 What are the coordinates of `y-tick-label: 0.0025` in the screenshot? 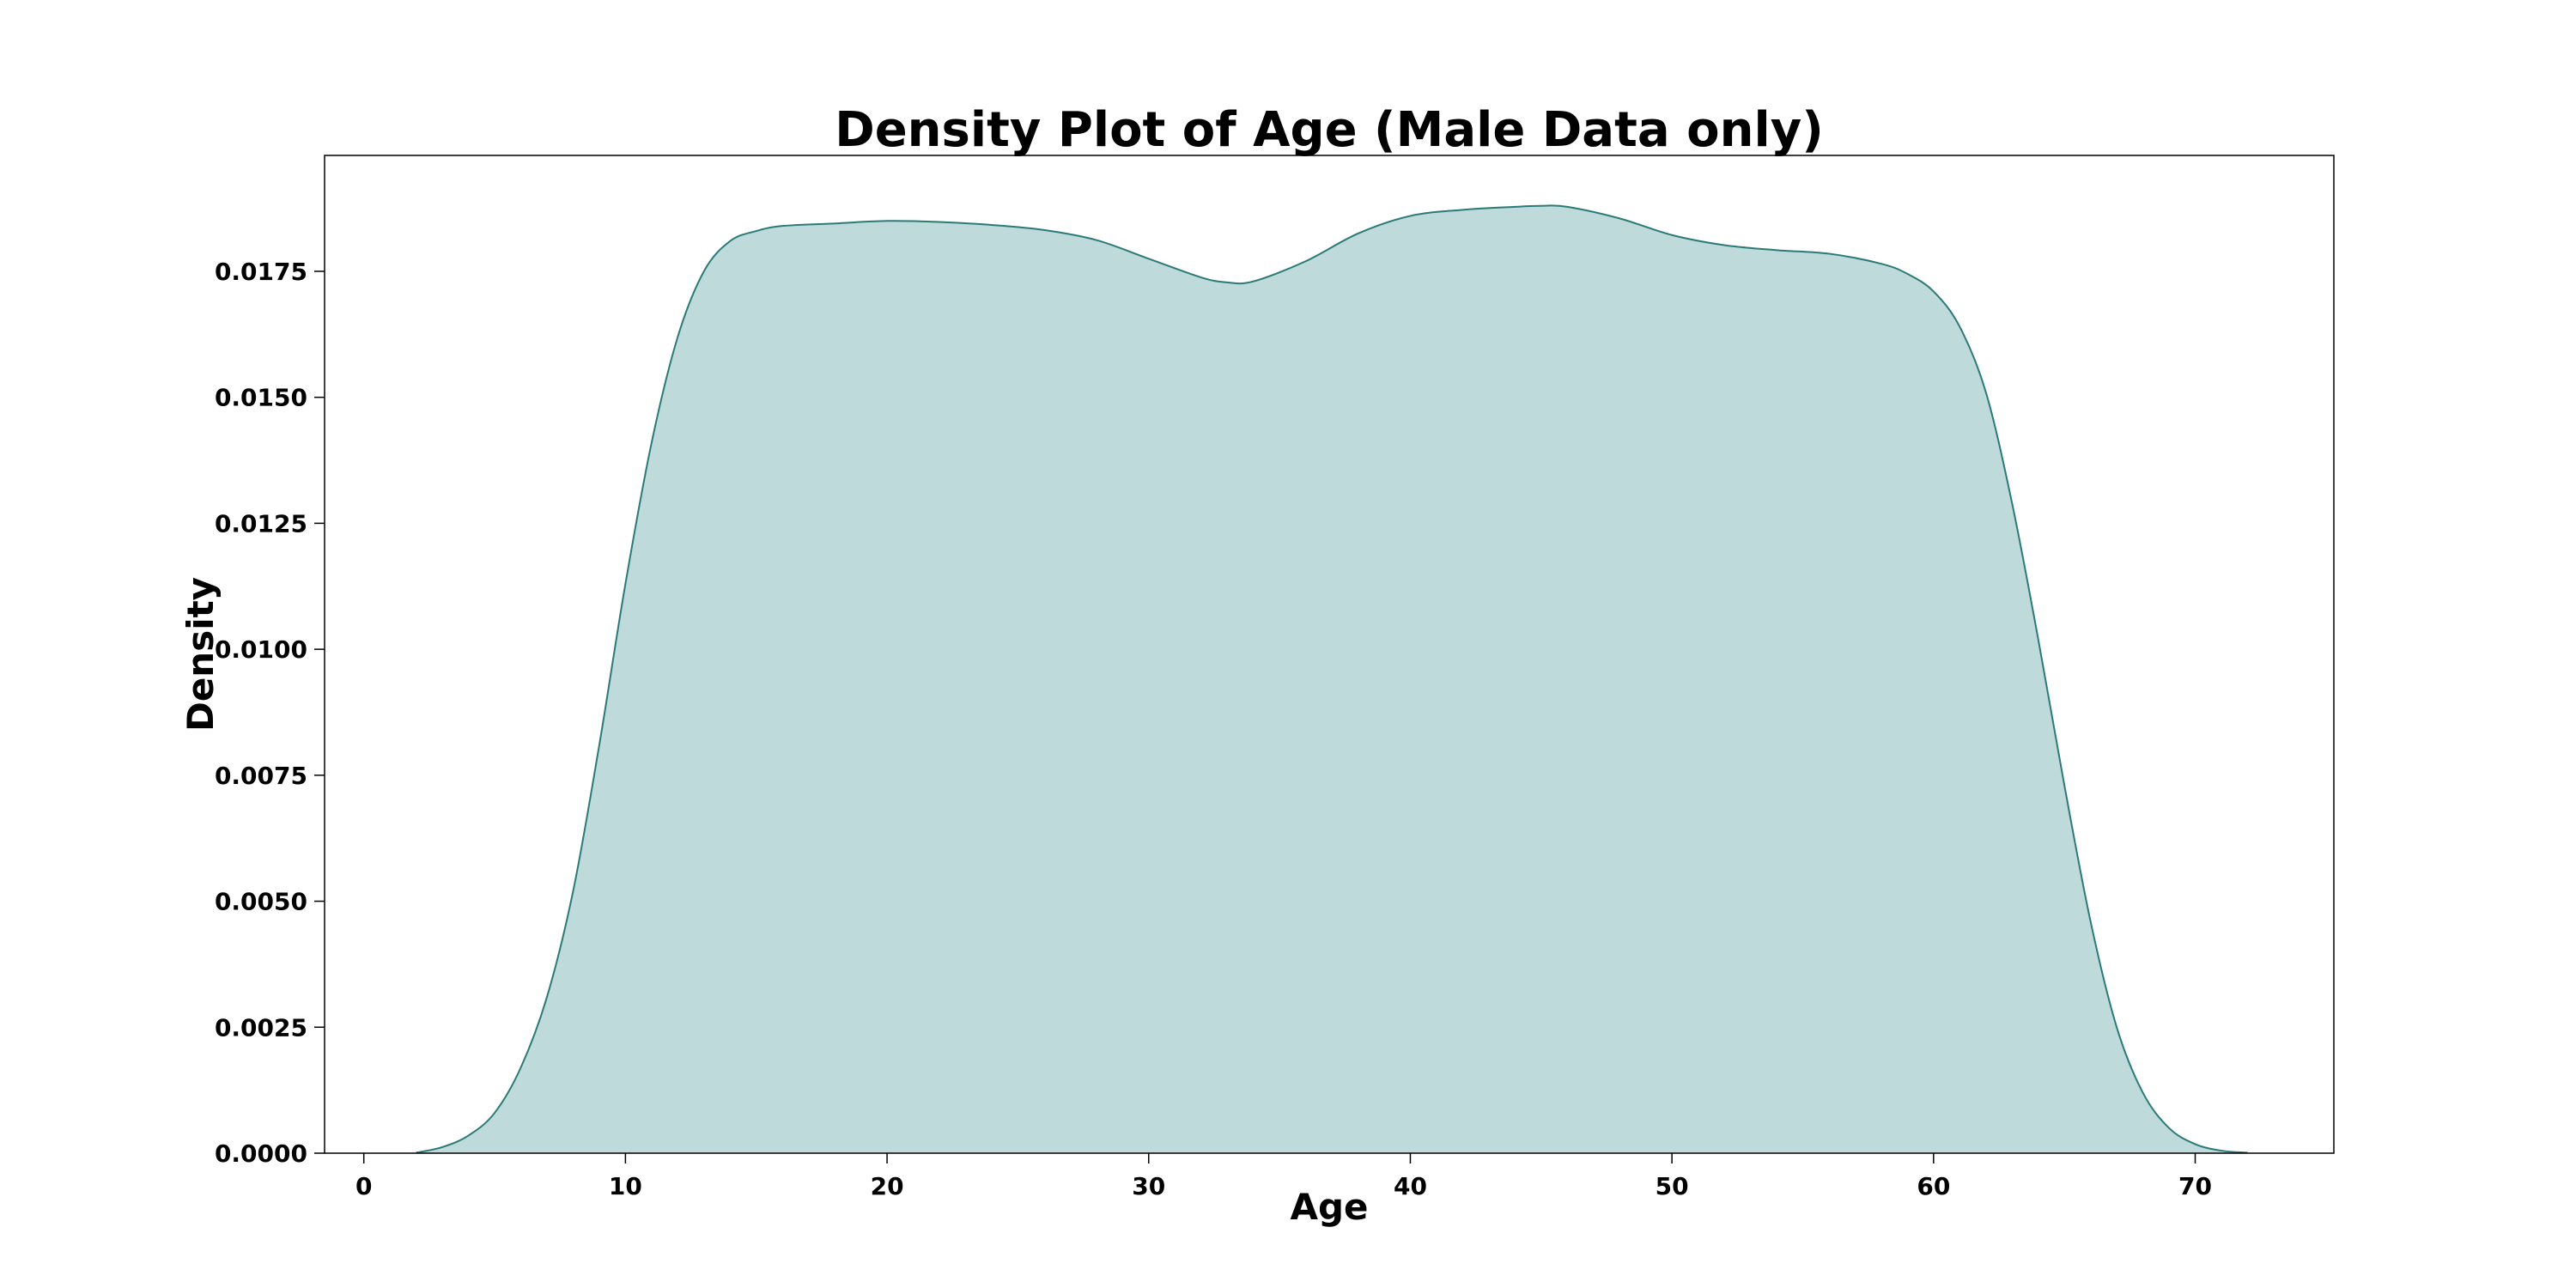 It's located at (261, 1027).